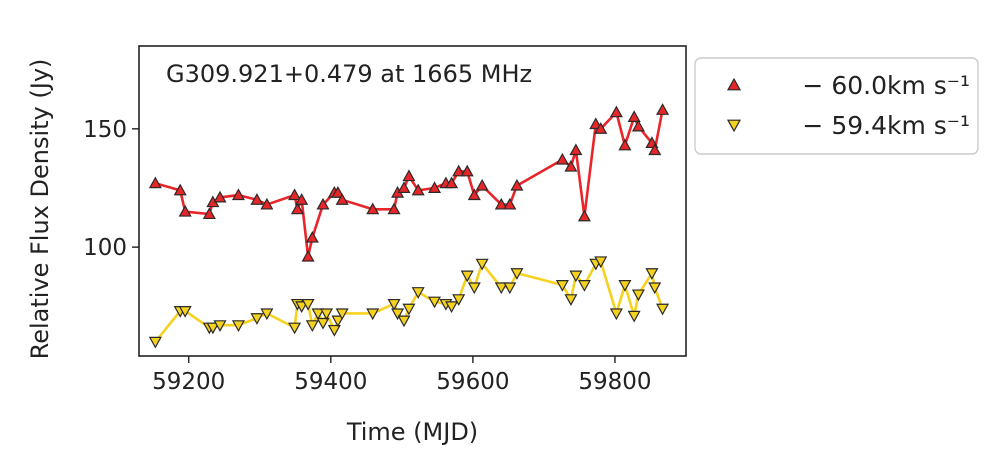 The height and width of the screenshot is (454, 1000). What do you see at coordinates (614, 382) in the screenshot?
I see `x-tick-label: 59800` at bounding box center [614, 382].